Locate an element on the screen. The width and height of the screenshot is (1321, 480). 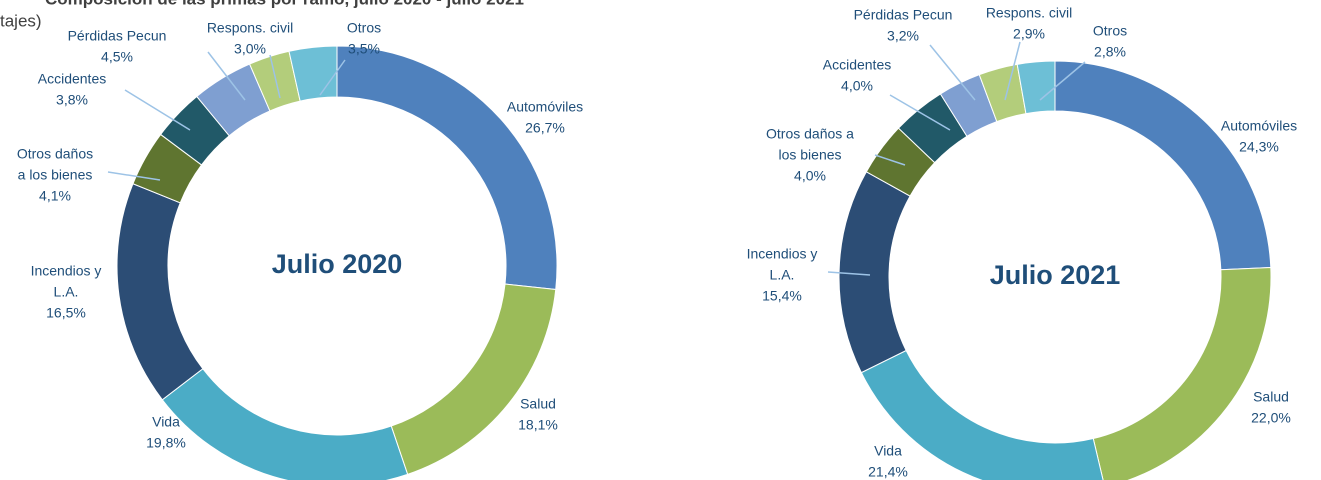
value-label: 19,8% is located at coordinates (166, 443).